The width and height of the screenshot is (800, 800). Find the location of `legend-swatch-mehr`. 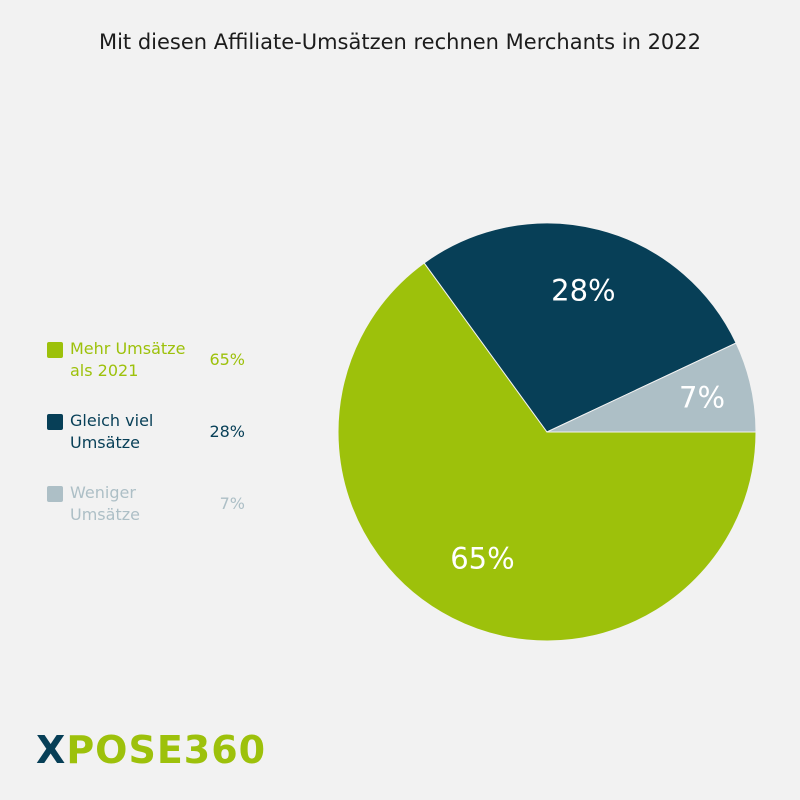

legend-swatch-mehr is located at coordinates (55, 350).